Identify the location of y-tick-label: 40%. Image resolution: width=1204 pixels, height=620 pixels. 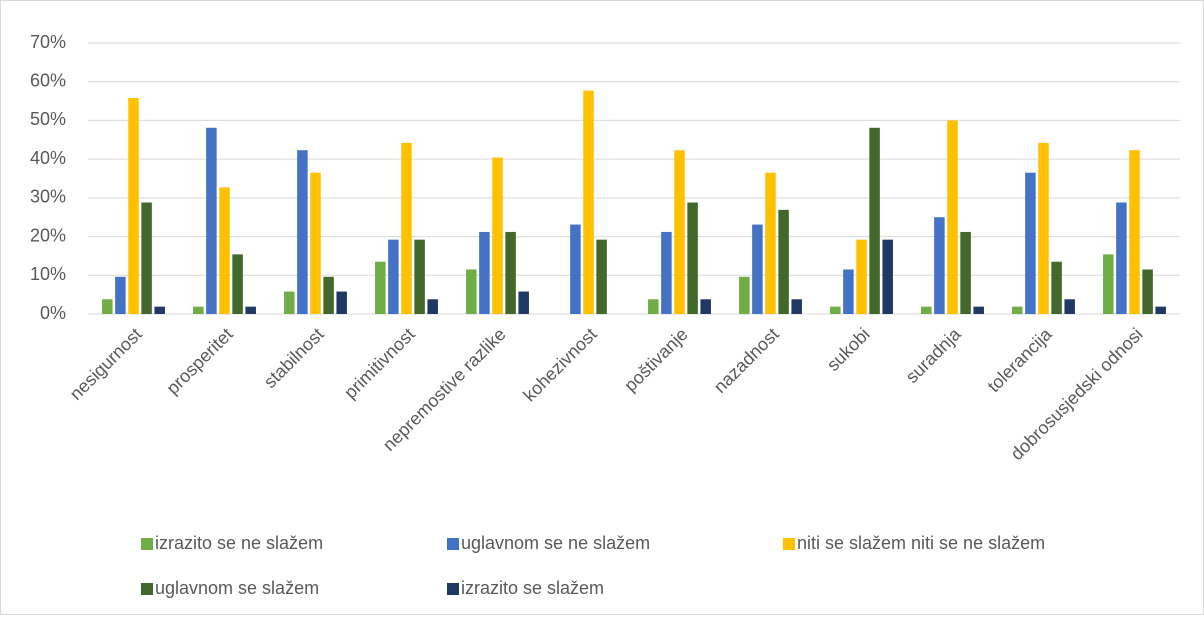
(48, 158).